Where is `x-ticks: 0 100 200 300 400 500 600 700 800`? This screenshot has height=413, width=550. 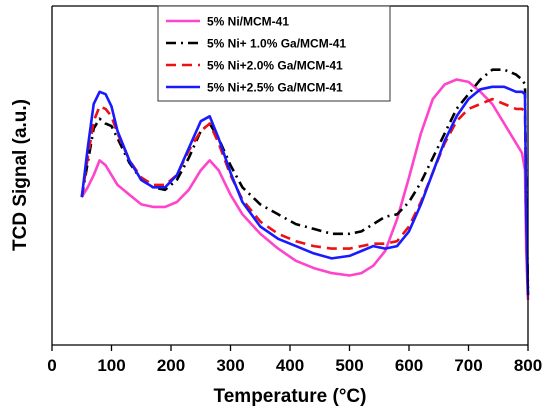 x-ticks: 0 100 200 300 400 500 600 700 800 is located at coordinates (294, 360).